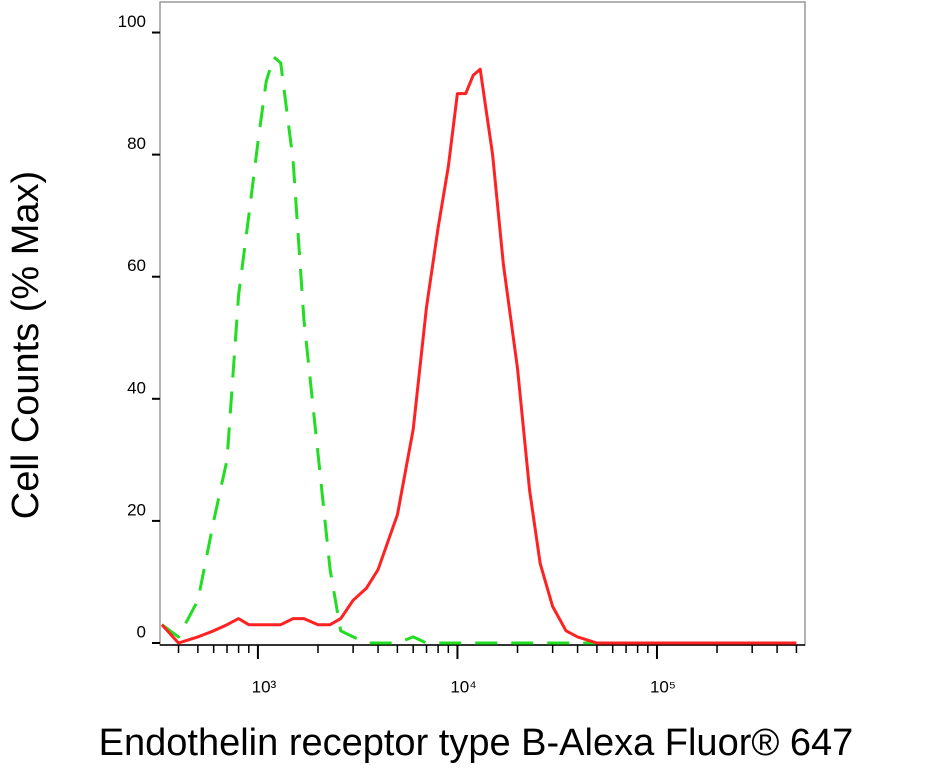 The height and width of the screenshot is (777, 946). Describe the element at coordinates (136, 509) in the screenshot. I see `y-tick-label: 20` at that location.